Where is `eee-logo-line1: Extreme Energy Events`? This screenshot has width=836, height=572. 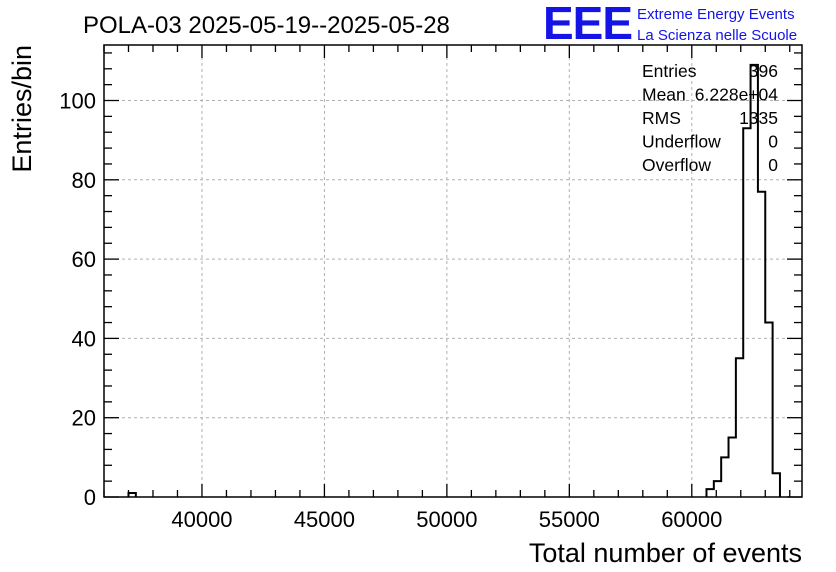 eee-logo-line1: Extreme Energy Events is located at coordinates (716, 14).